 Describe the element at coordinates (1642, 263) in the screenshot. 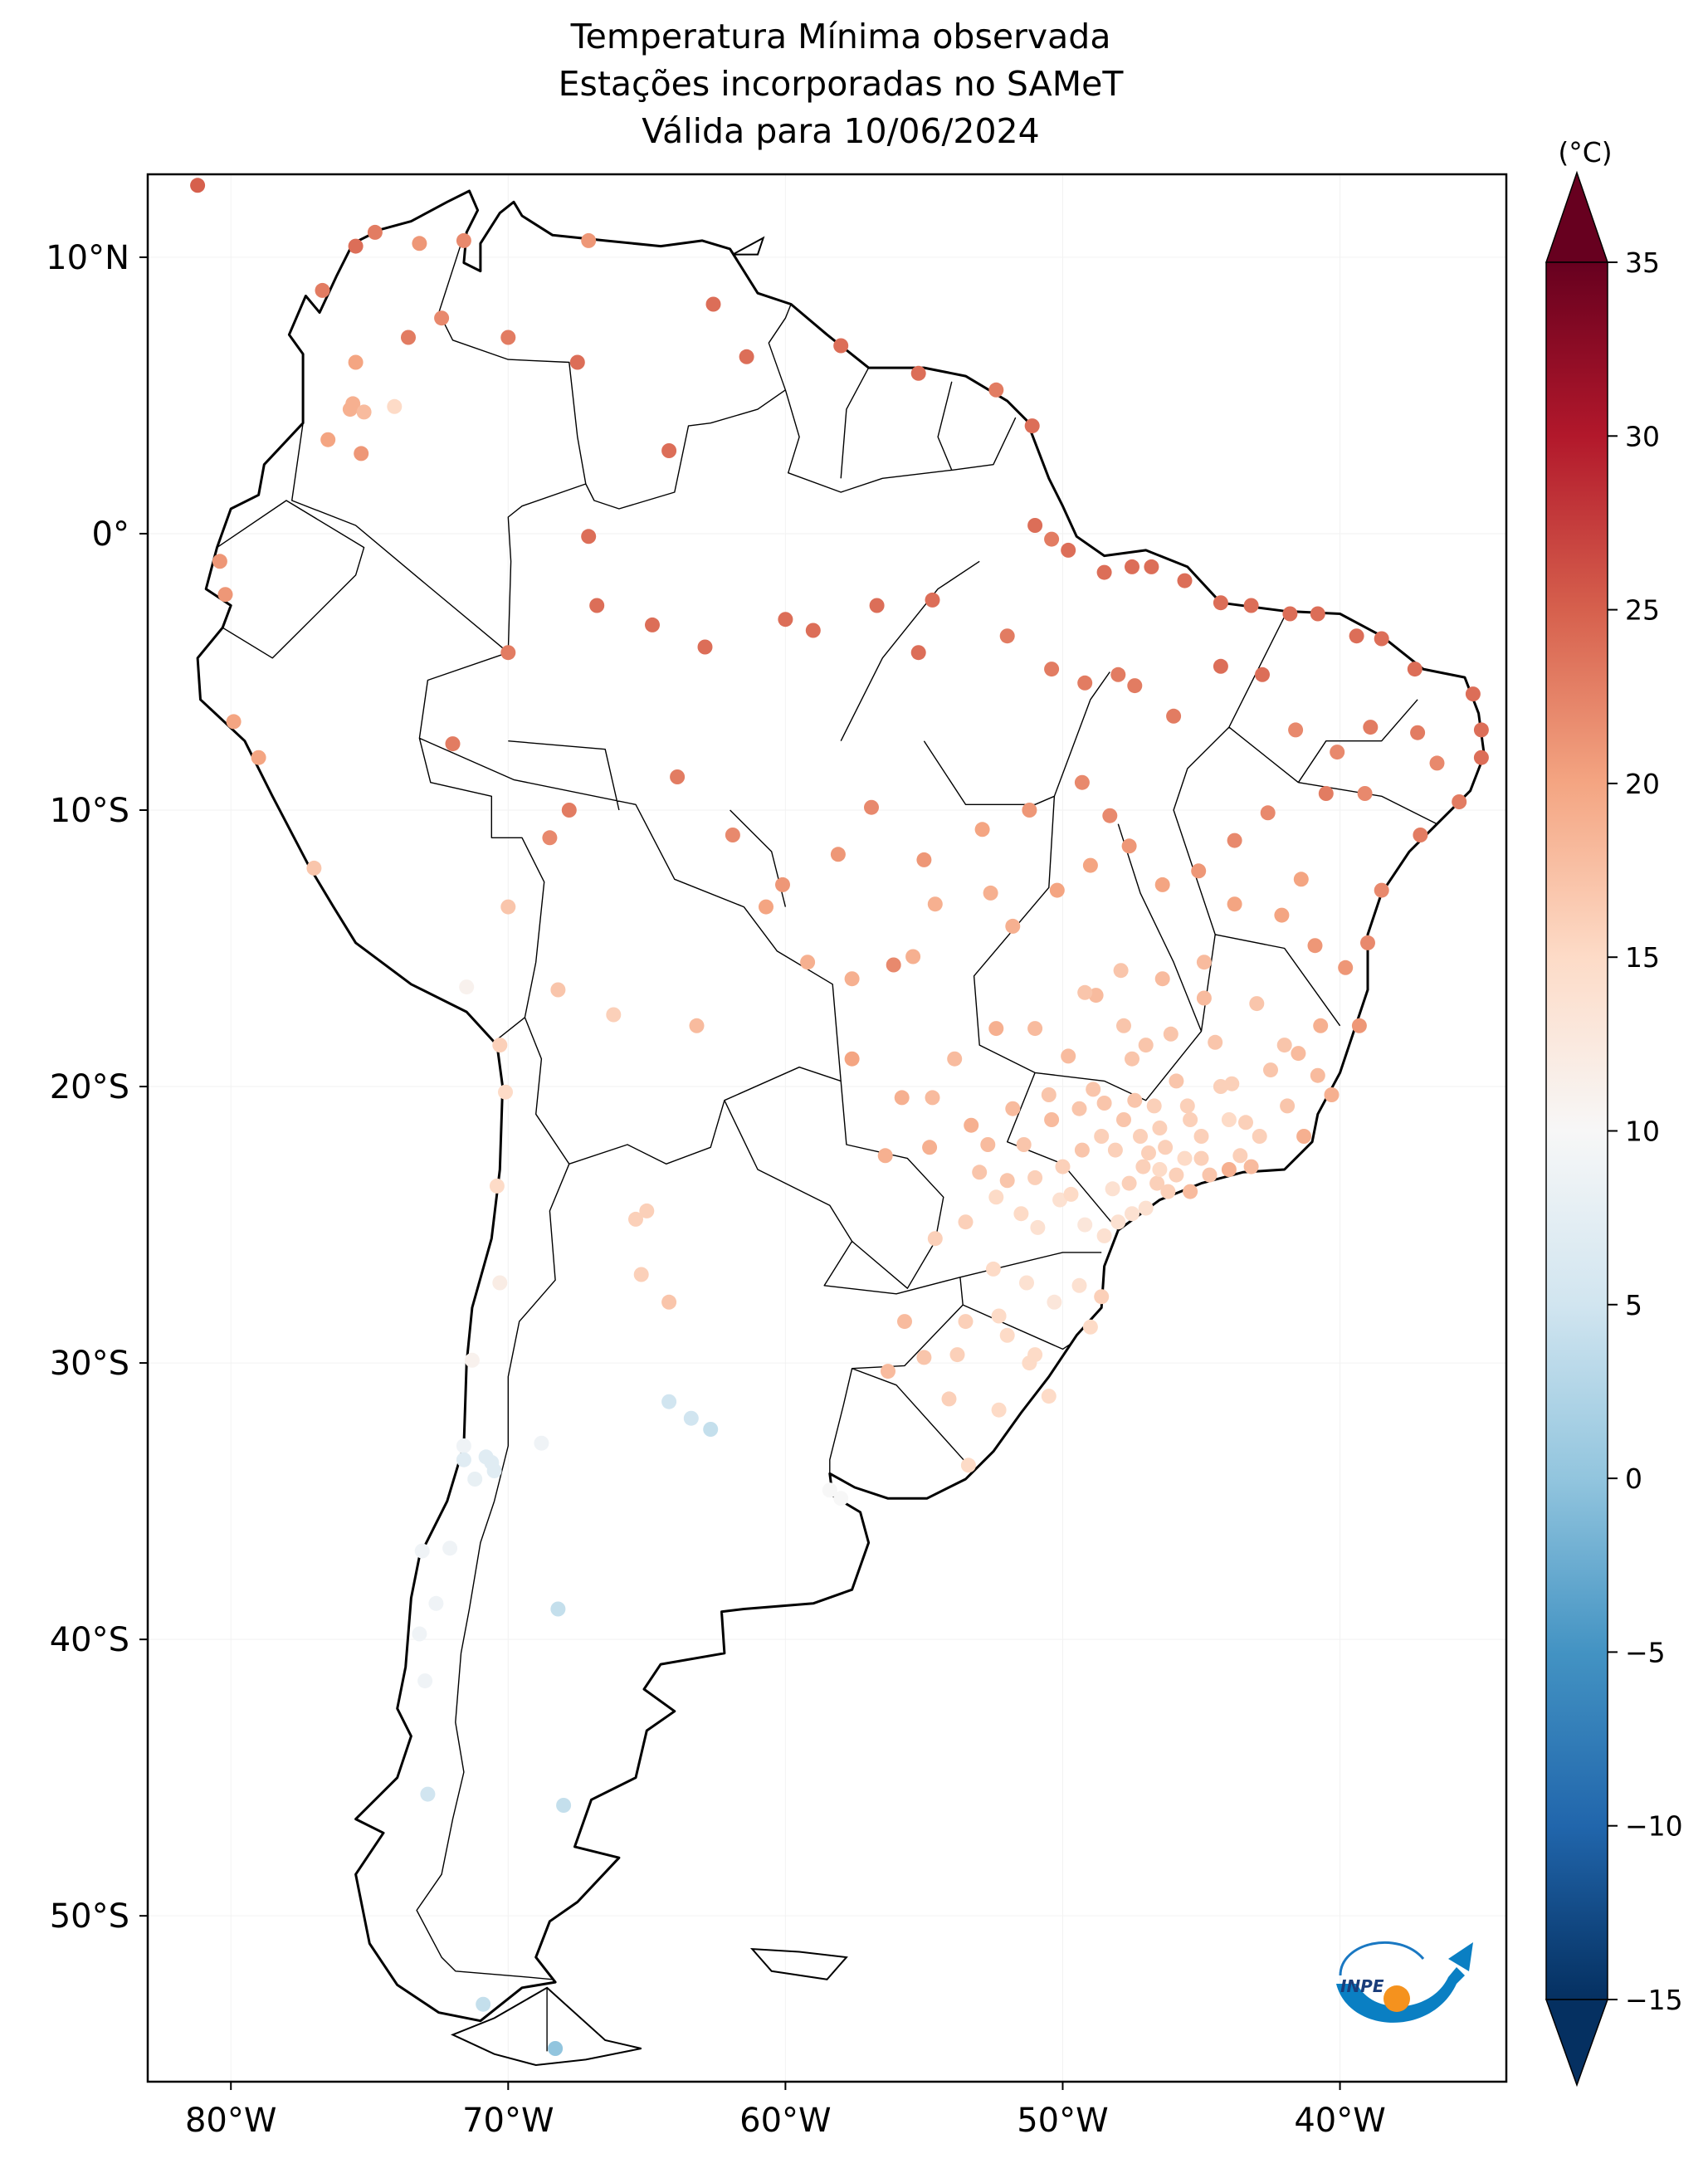

I see `colorbar-tick-label: 35` at that location.